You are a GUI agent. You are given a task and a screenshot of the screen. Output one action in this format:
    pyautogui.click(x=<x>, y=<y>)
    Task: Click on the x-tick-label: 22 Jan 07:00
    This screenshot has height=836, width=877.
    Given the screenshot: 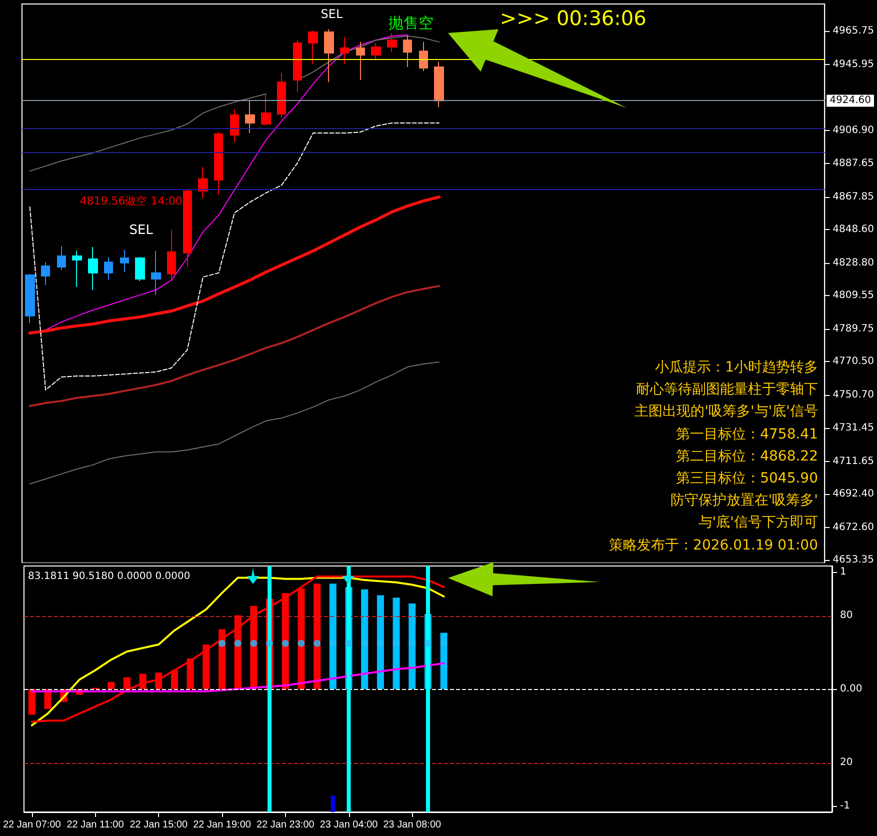 What is the action you would take?
    pyautogui.click(x=32, y=825)
    